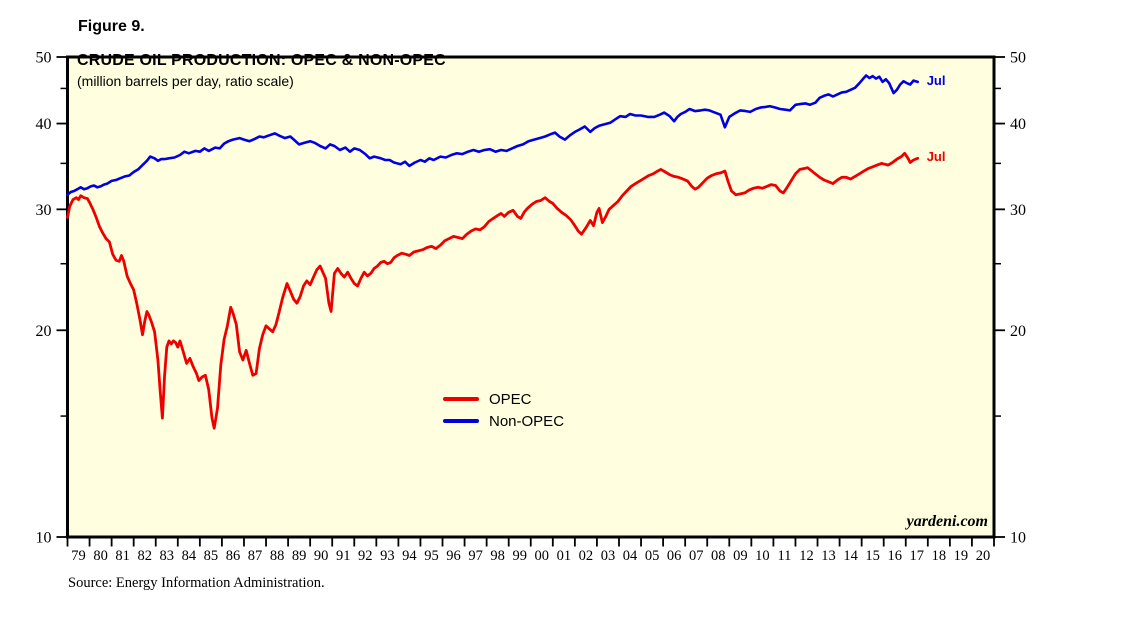 The height and width of the screenshot is (621, 1138). I want to click on x-axis-label: 79, so click(78, 556).